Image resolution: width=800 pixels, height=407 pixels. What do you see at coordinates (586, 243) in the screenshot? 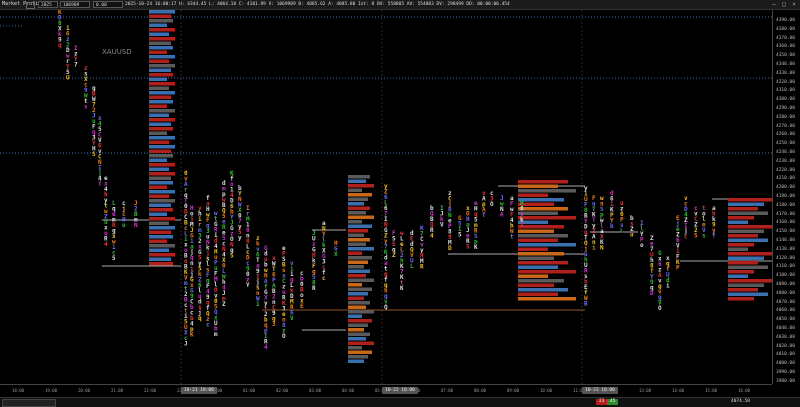
I see `tpo-letter: O` at bounding box center [586, 243].